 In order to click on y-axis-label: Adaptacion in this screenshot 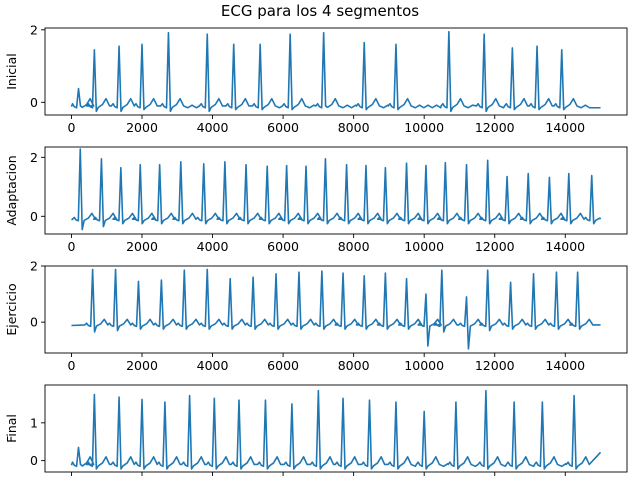, I will do `click(11, 190)`.